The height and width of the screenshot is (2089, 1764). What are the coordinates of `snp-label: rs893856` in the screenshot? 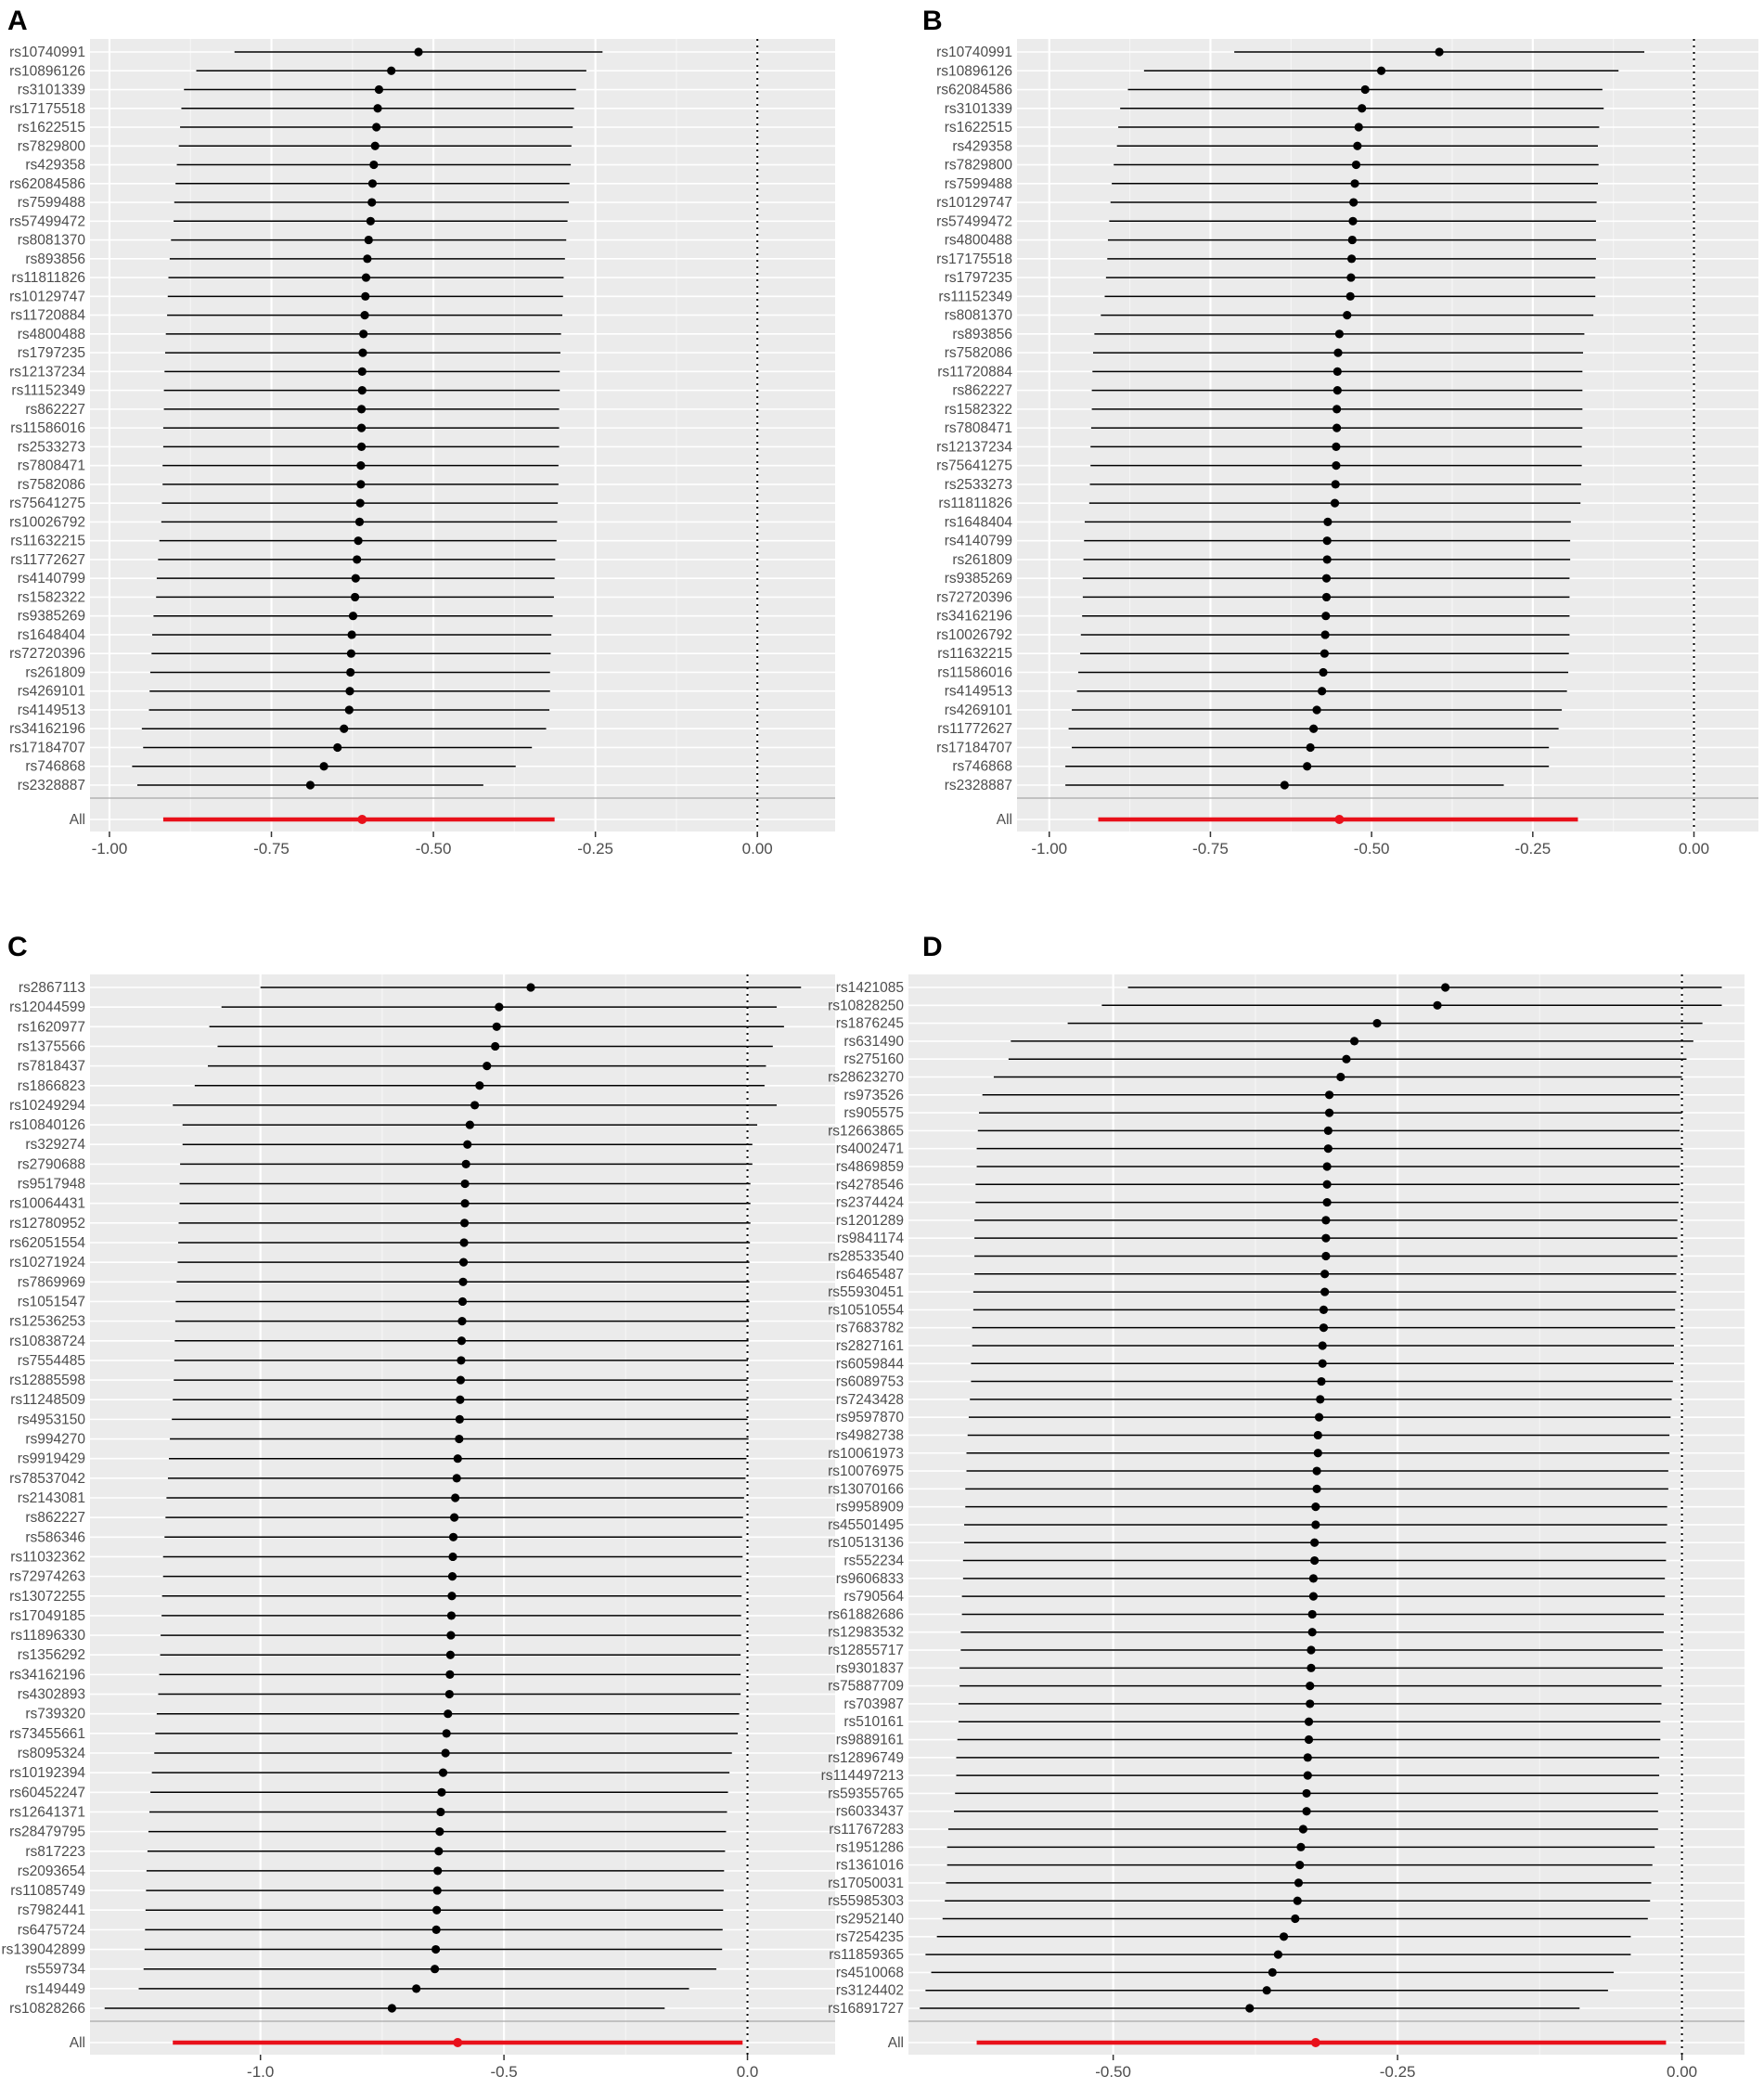 It's located at (55, 259).